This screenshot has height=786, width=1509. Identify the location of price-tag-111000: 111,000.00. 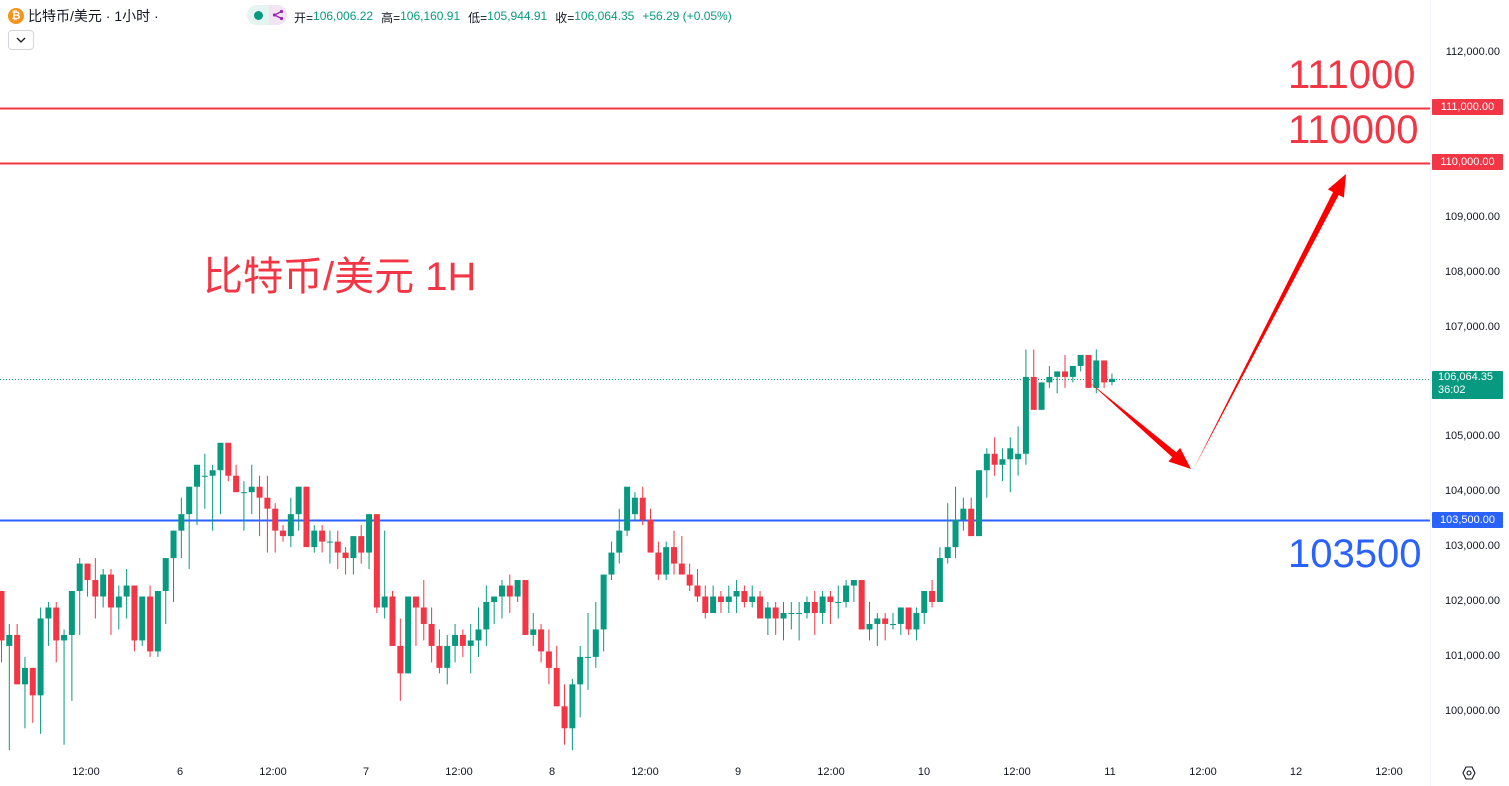
(1467, 107).